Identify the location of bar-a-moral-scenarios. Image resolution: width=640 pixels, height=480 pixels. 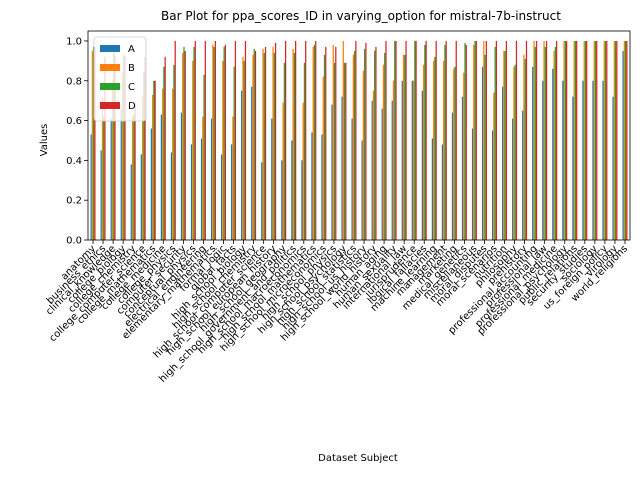
(492, 185).